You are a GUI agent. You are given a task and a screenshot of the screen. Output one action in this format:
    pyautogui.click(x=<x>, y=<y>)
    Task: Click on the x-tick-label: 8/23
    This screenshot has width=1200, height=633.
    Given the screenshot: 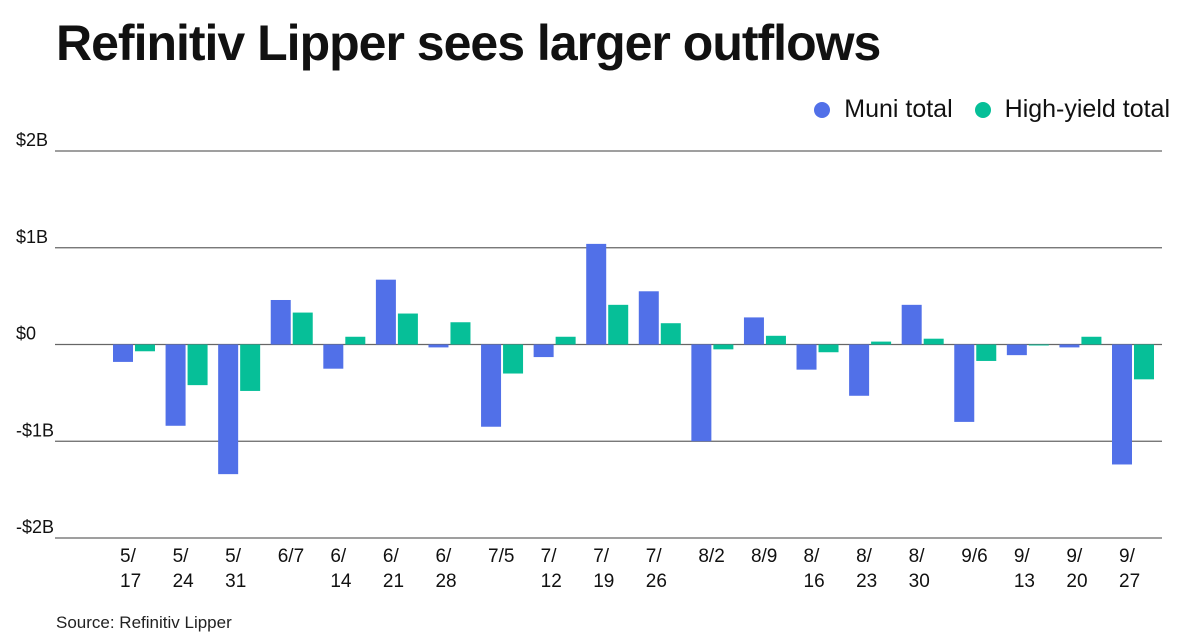 What is the action you would take?
    pyautogui.click(x=866, y=569)
    